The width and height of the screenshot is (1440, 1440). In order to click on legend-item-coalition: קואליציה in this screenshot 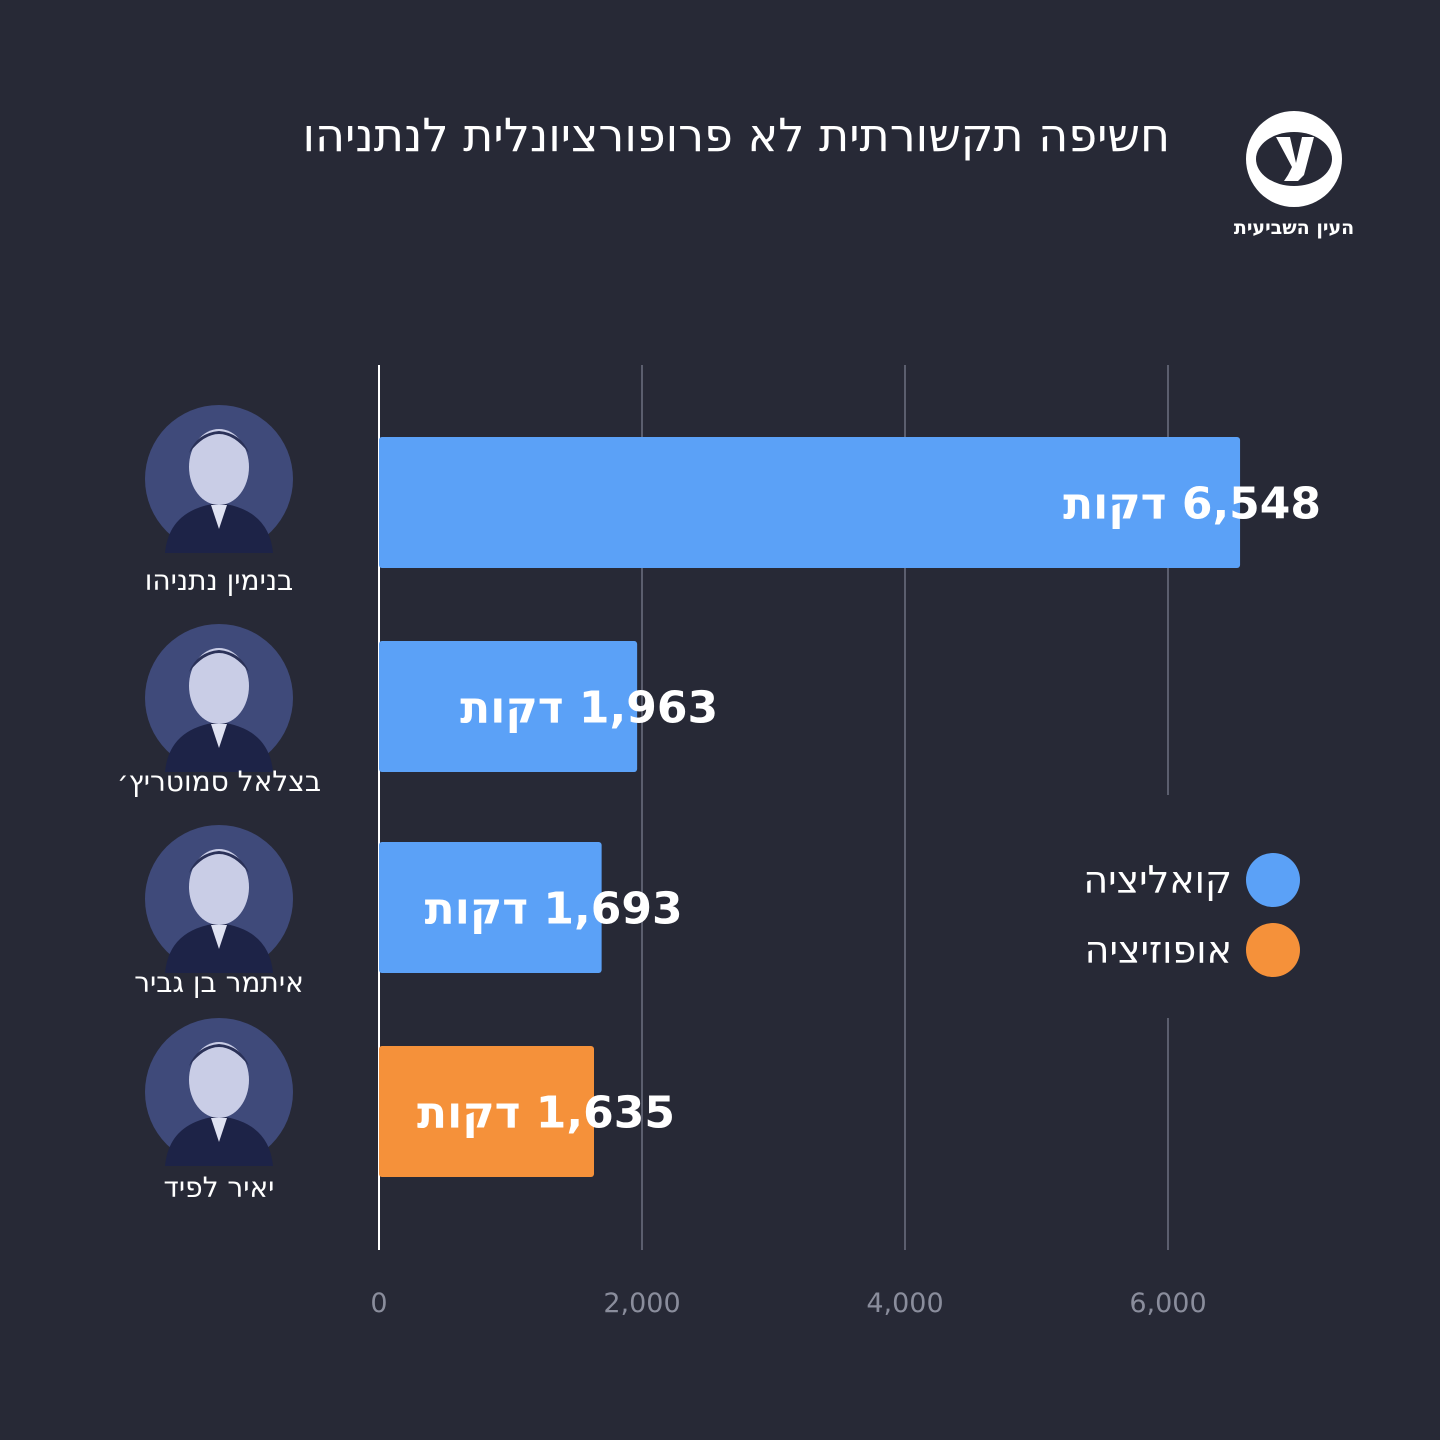, I will do `click(1170, 880)`.